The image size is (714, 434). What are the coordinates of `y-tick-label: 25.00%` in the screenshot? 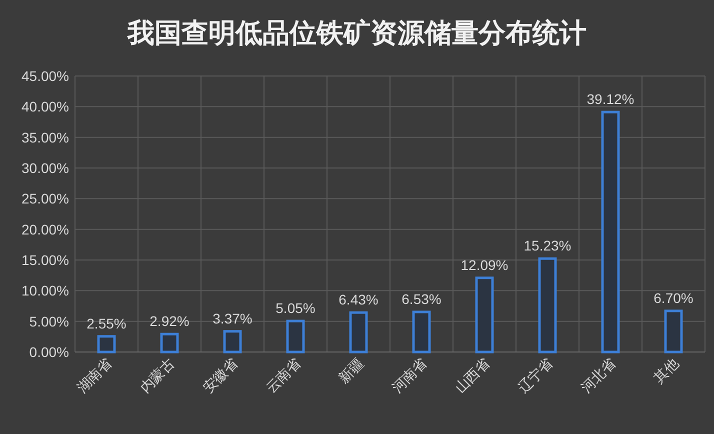 It's located at (45, 198).